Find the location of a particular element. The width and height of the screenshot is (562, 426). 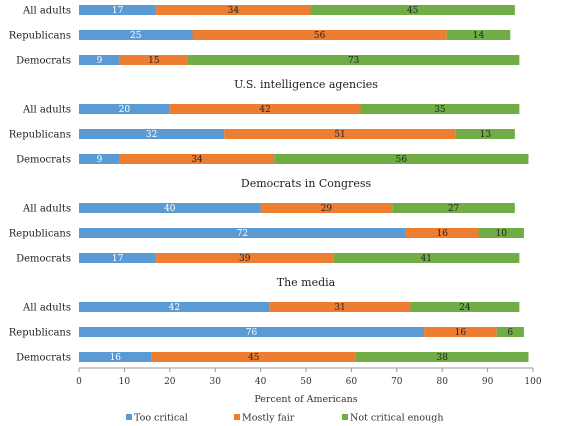

data-label: 39 is located at coordinates (245, 259).